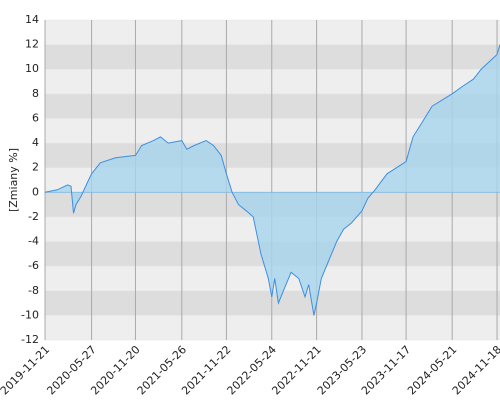 The width and height of the screenshot is (500, 404). What do you see at coordinates (32, 68) in the screenshot?
I see `y-tick-label: 10` at bounding box center [32, 68].